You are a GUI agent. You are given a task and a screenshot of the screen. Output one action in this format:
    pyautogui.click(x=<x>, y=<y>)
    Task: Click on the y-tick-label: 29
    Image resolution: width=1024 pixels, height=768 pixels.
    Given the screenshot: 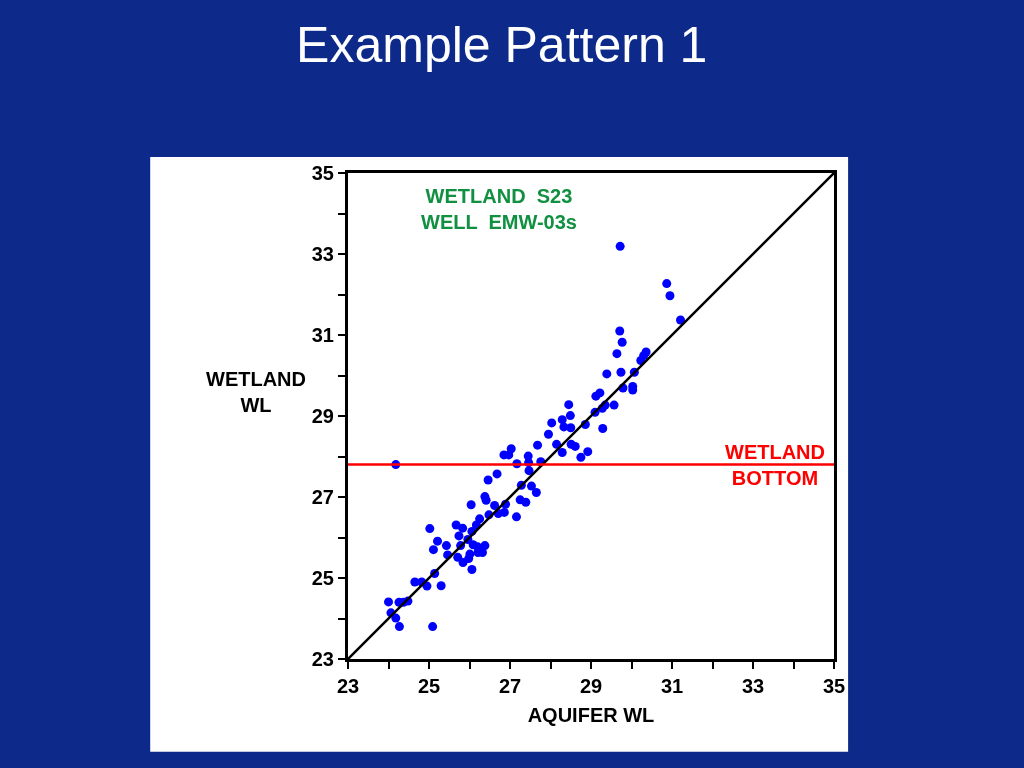 What is the action you would take?
    pyautogui.click(x=322, y=416)
    